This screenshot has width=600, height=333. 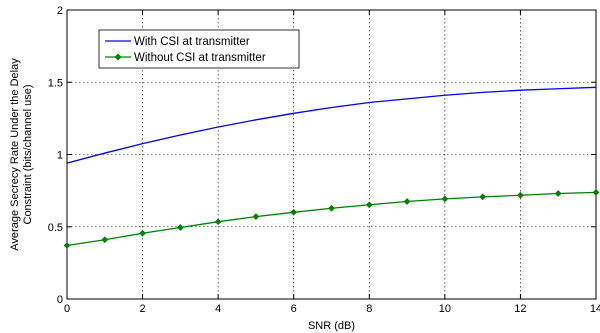 I want to click on y-tick-label: 0.5, so click(x=55, y=228).